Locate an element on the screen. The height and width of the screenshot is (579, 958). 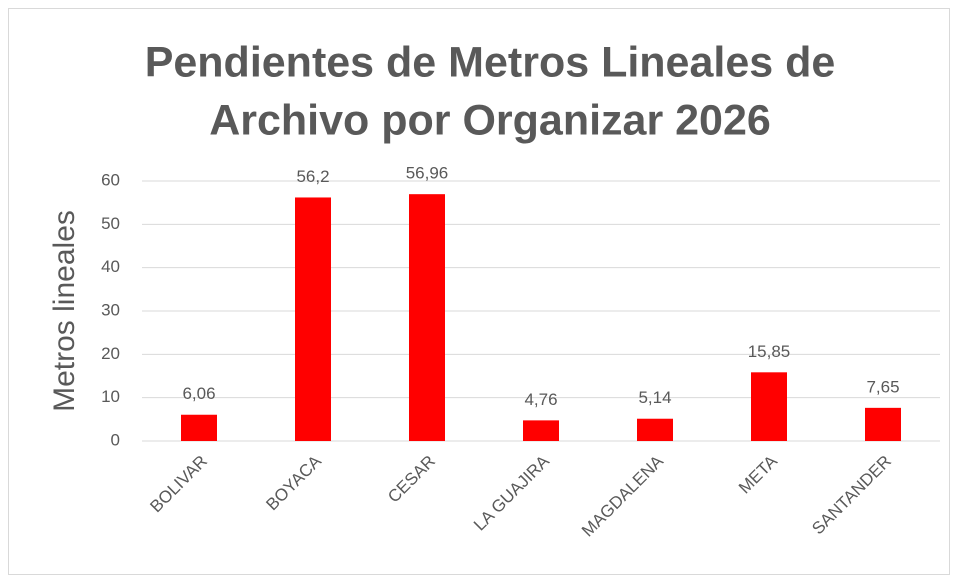
data-label: 4,76 is located at coordinates (540, 399).